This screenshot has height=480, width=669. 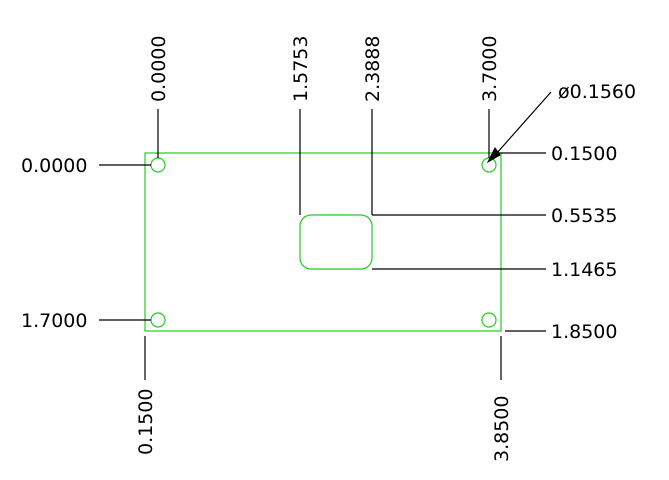 I want to click on label-top-slot-left: 1.5753, so click(x=301, y=69).